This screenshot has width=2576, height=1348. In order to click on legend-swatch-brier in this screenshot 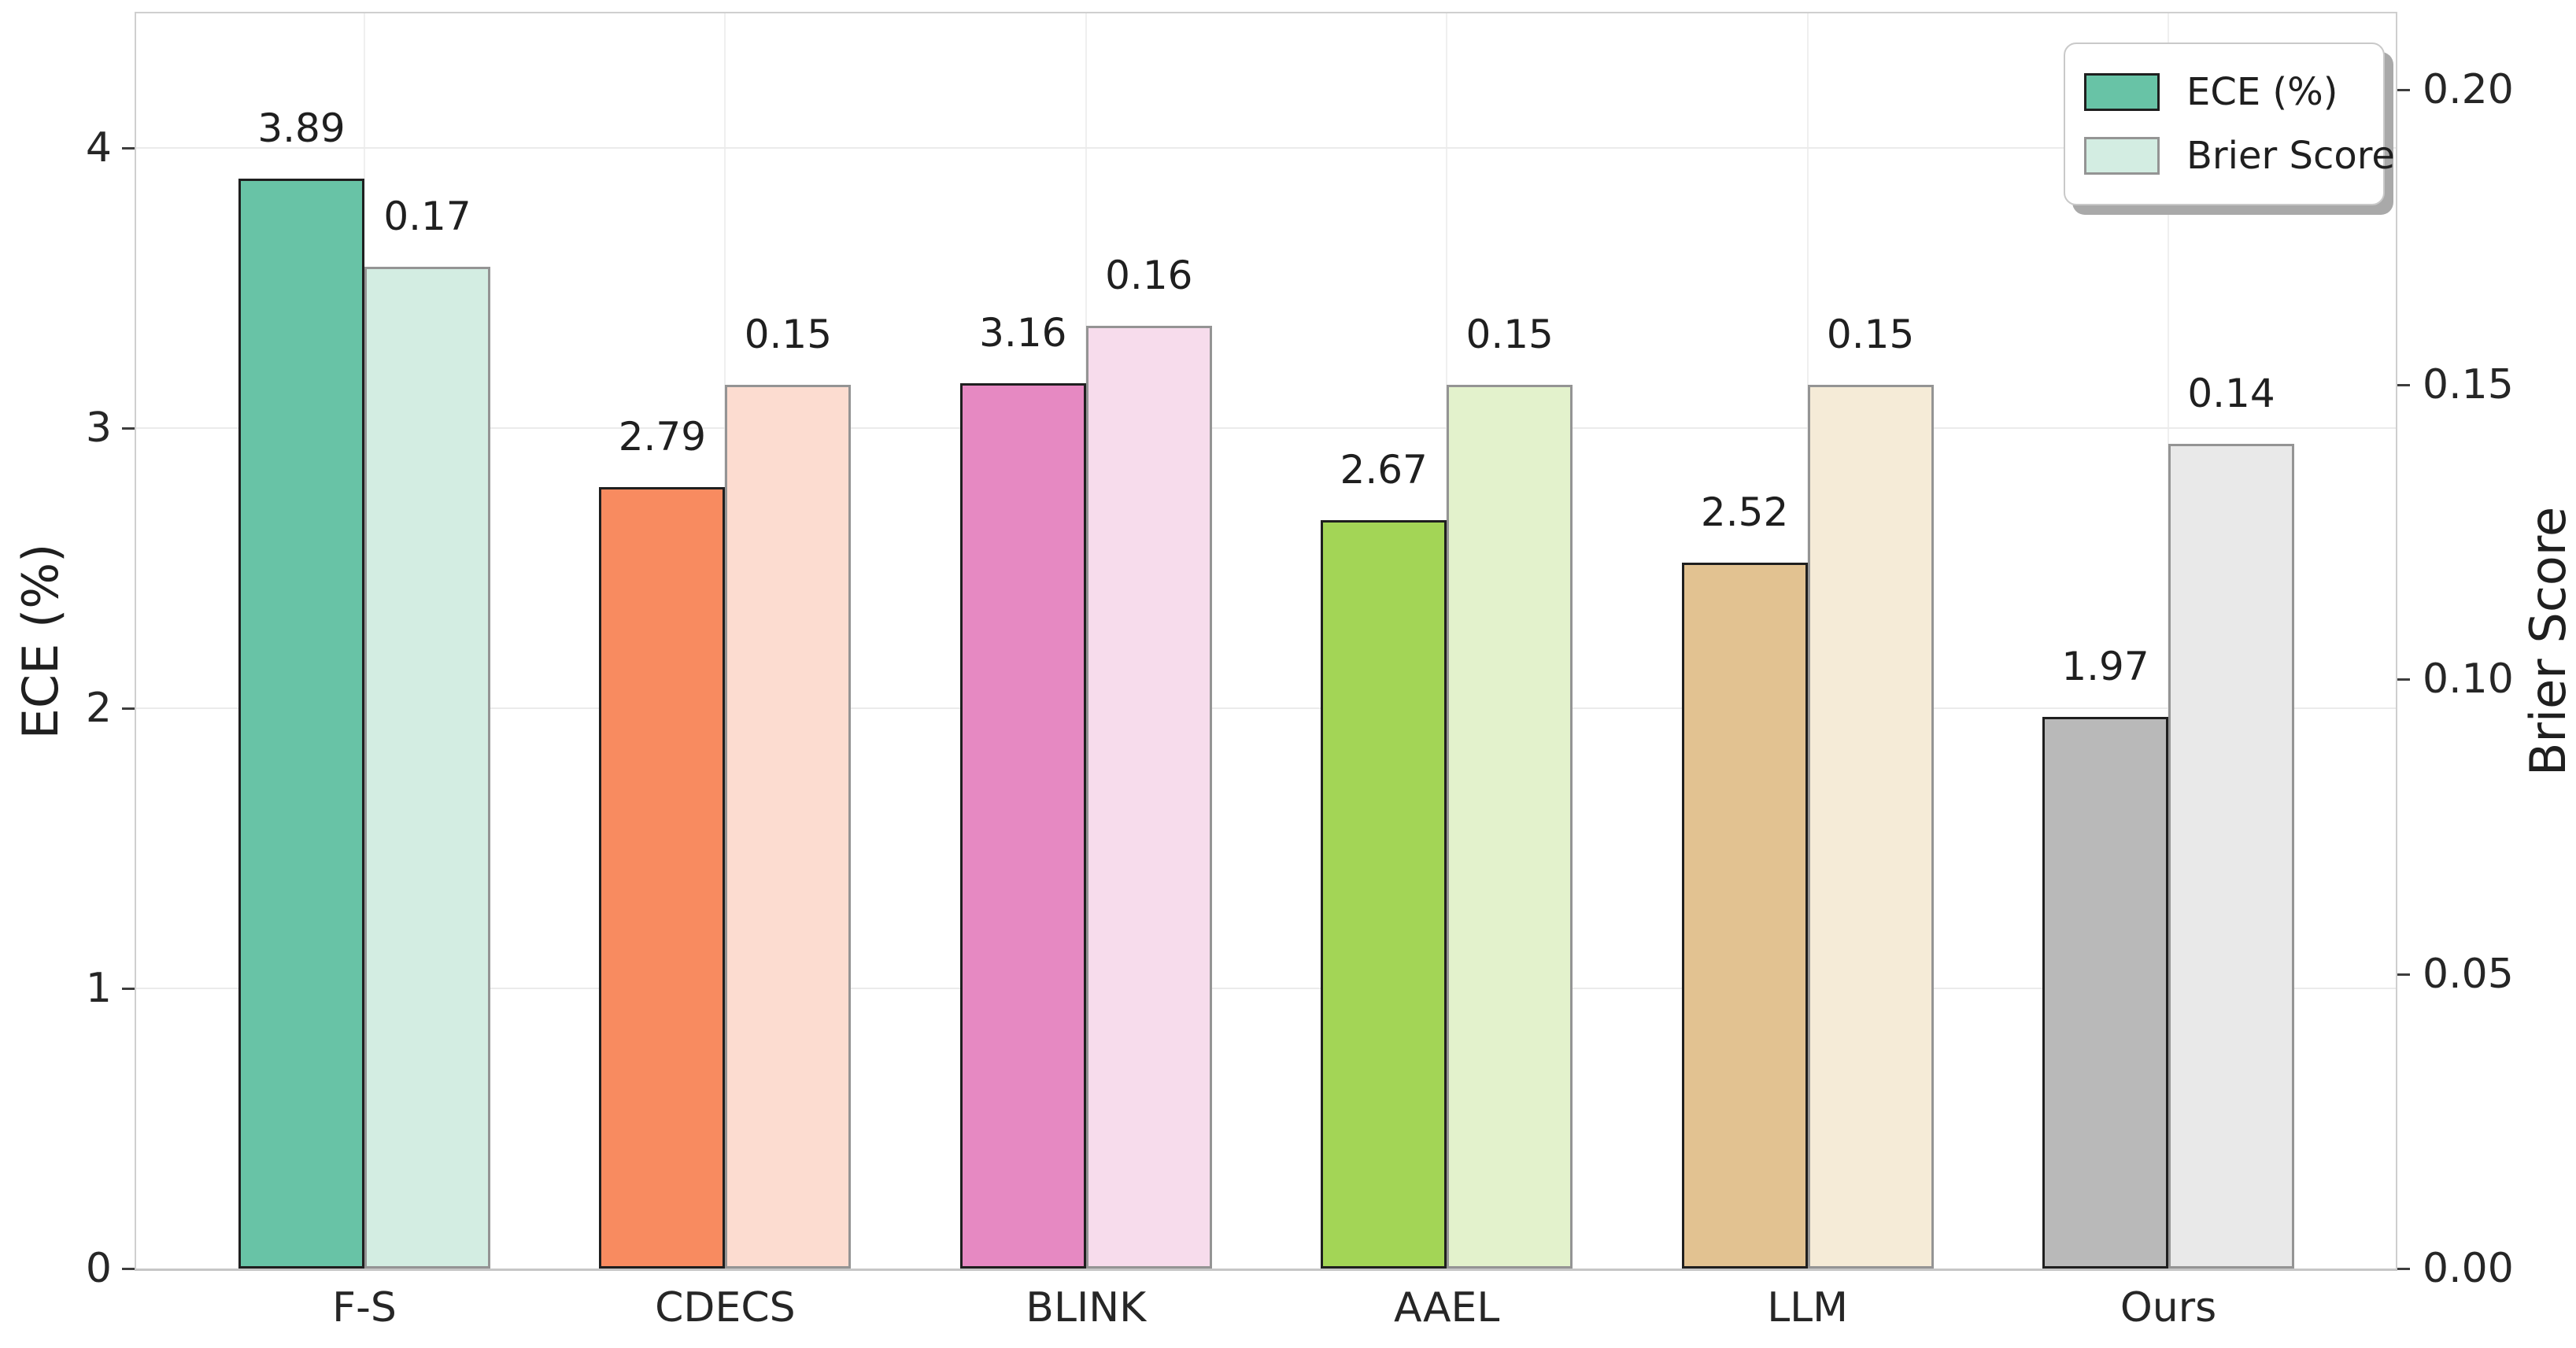, I will do `click(2122, 156)`.